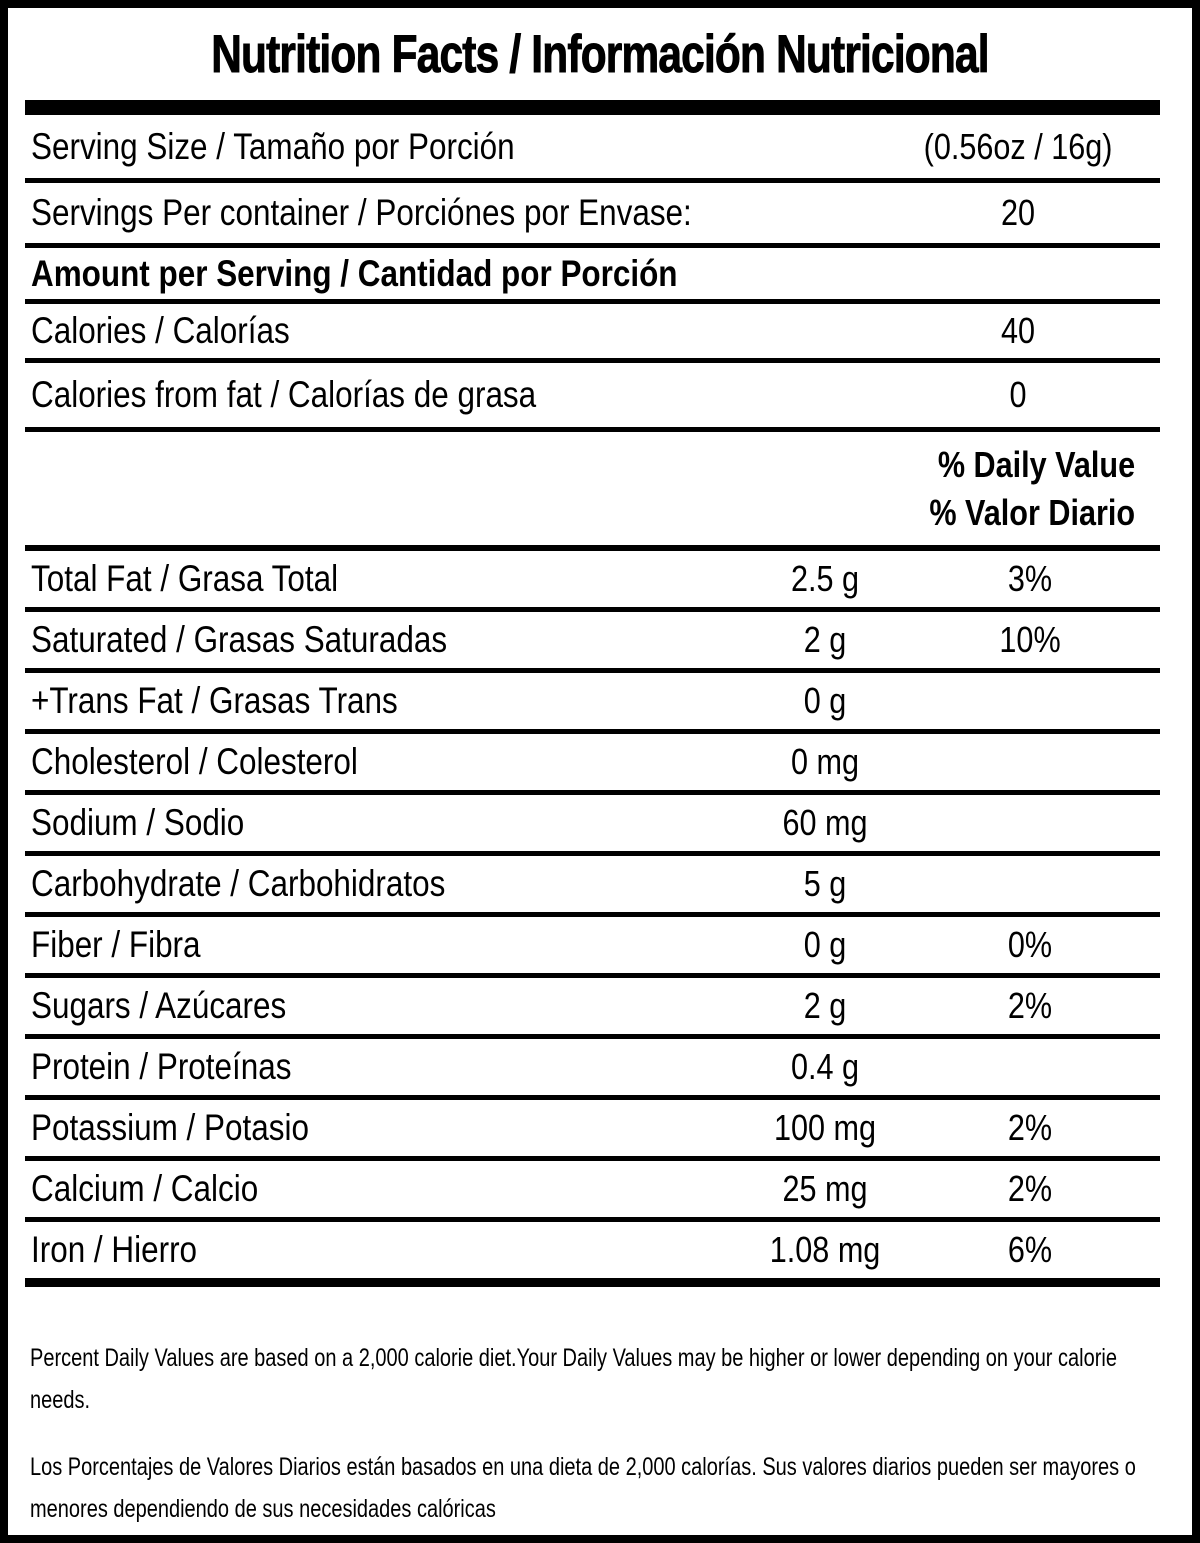  I want to click on nutrient-label-cell: Fiber / Fibra, so click(387, 945).